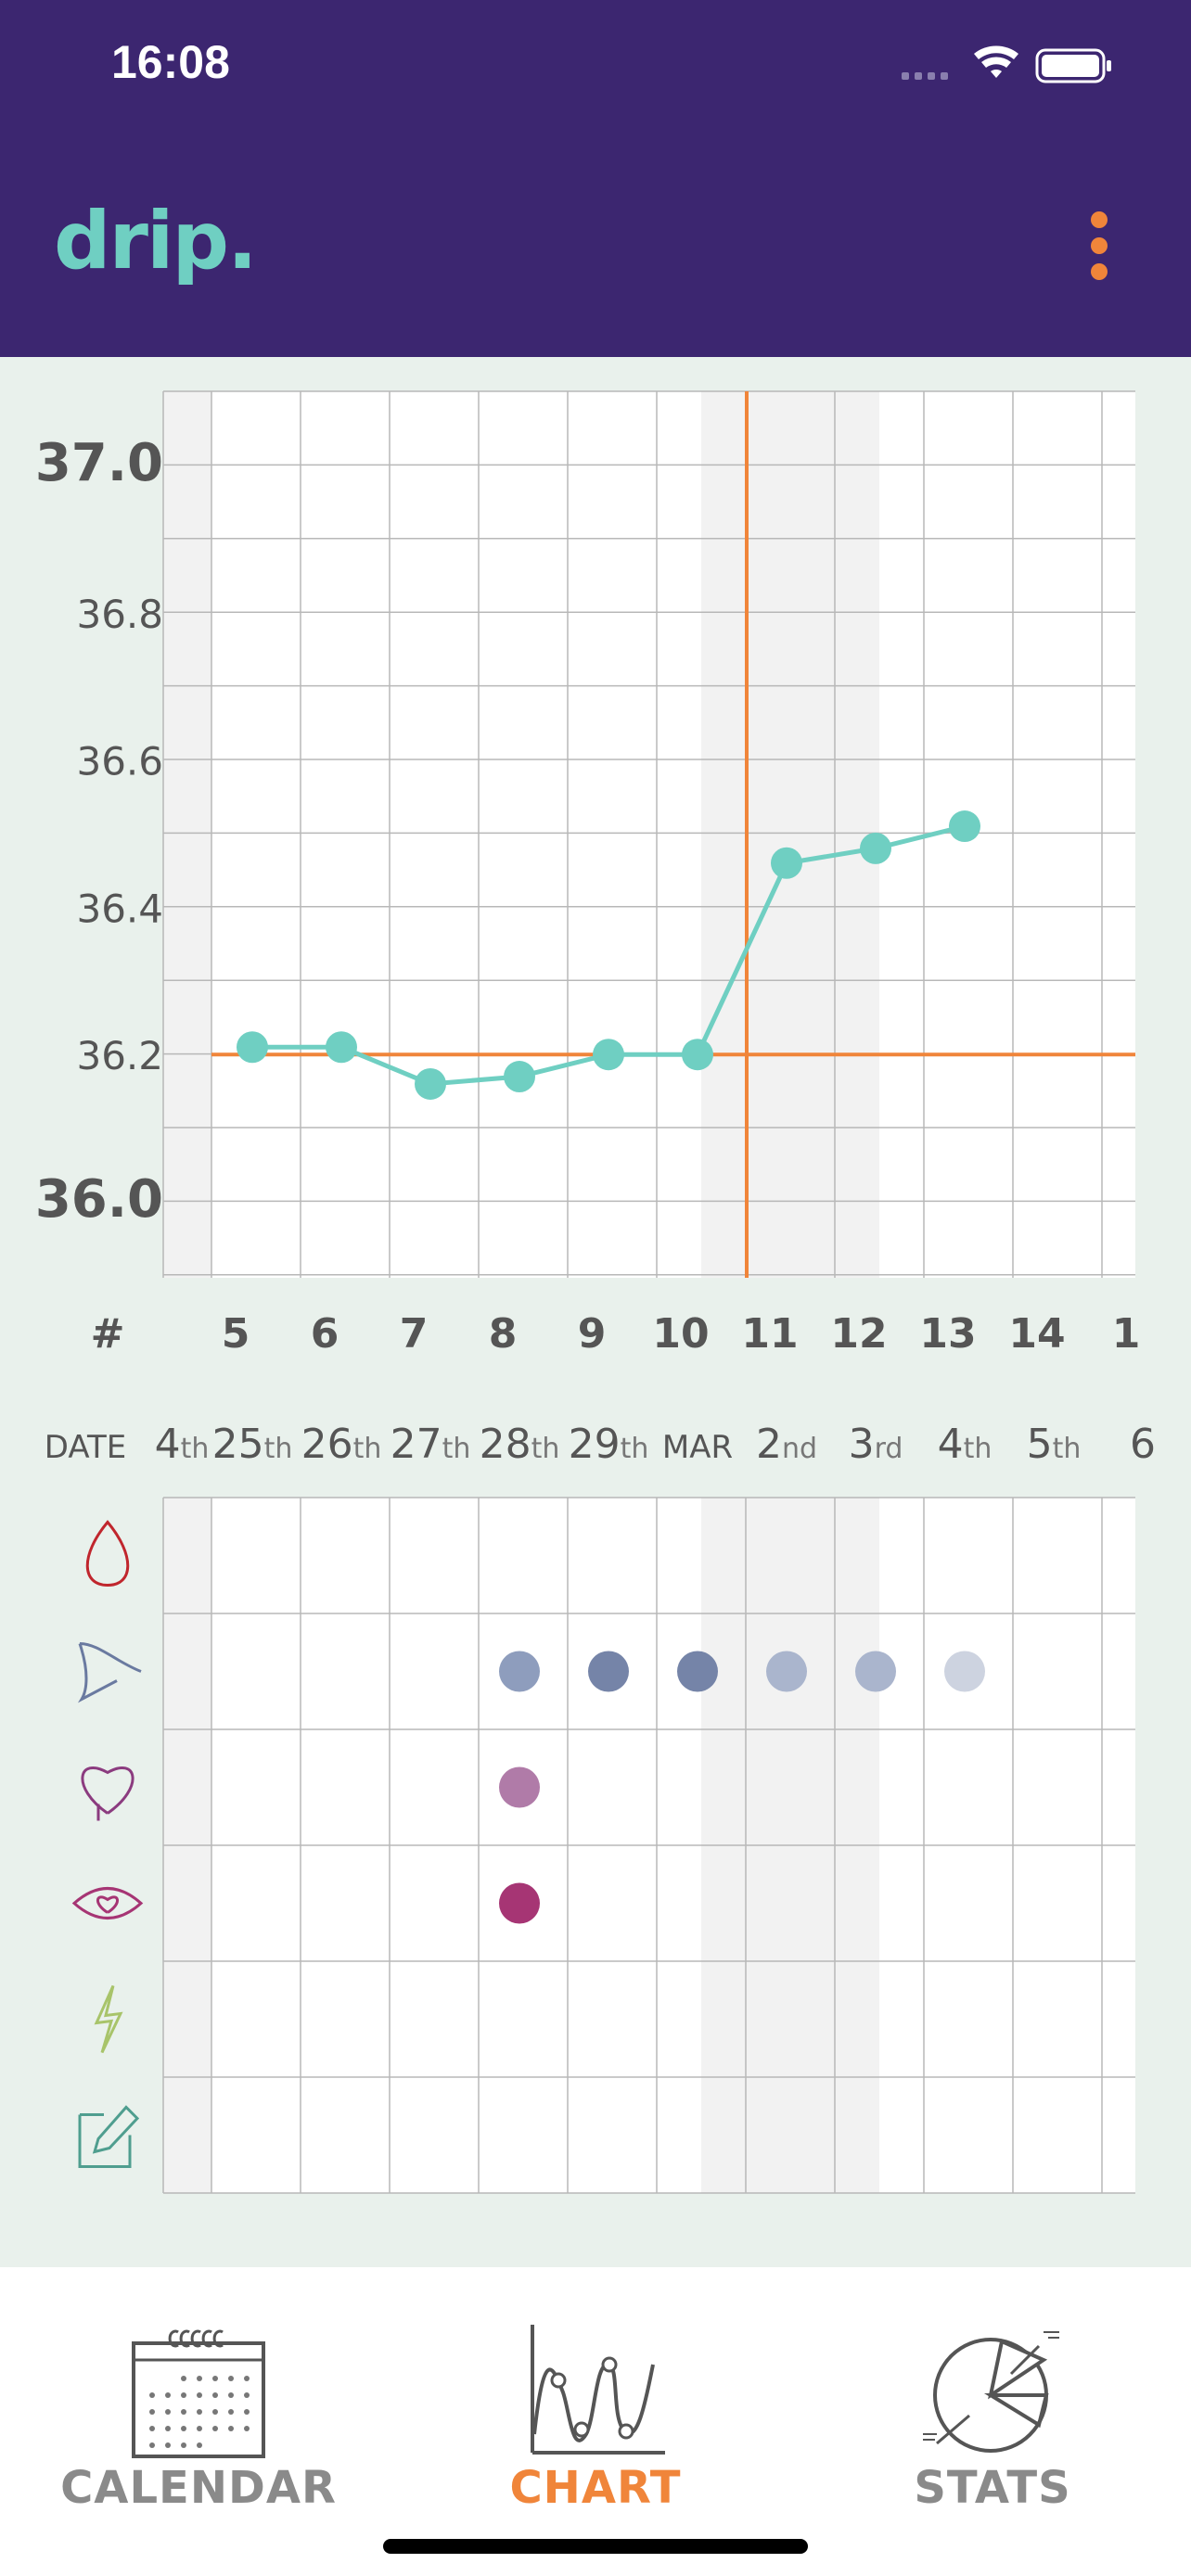 The image size is (1191, 2576). I want to click on date-label: 28th, so click(520, 1444).